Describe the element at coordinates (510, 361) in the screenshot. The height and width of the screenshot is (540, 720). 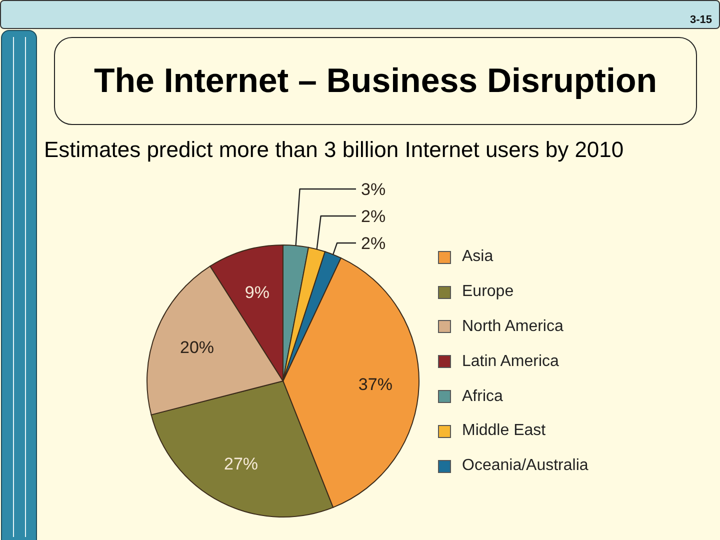
I see `legend-label: Latin America` at that location.